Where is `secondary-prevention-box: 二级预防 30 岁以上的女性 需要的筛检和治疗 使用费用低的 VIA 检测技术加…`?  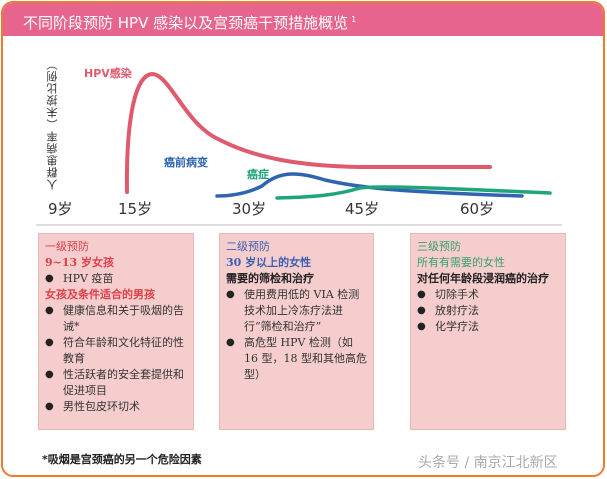 secondary-prevention-box: 二级预防 30 岁以上的女性 需要的筛检和治疗 使用费用低的 VIA 检测技术加… is located at coordinates (296, 331).